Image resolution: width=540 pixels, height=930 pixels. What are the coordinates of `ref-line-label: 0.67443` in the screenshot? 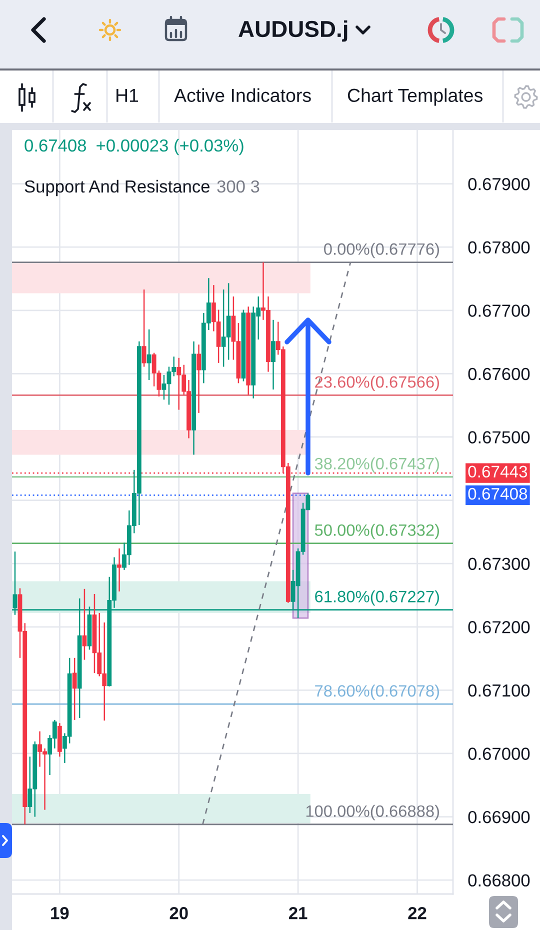 It's located at (498, 472).